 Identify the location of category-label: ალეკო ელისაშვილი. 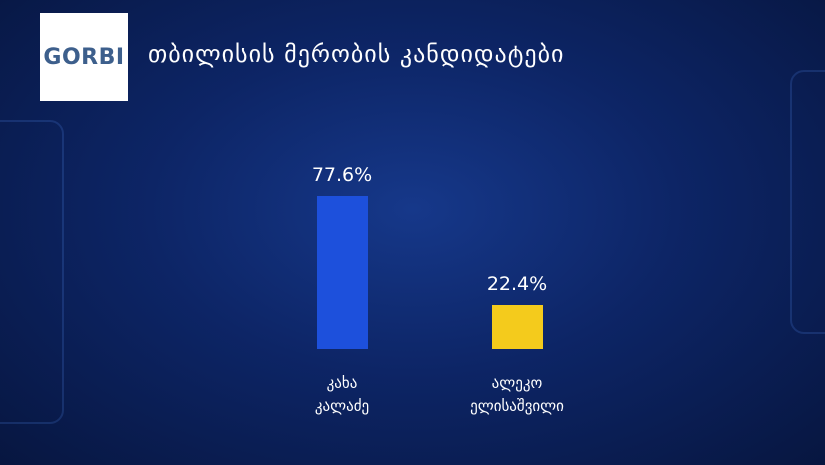
(517, 394).